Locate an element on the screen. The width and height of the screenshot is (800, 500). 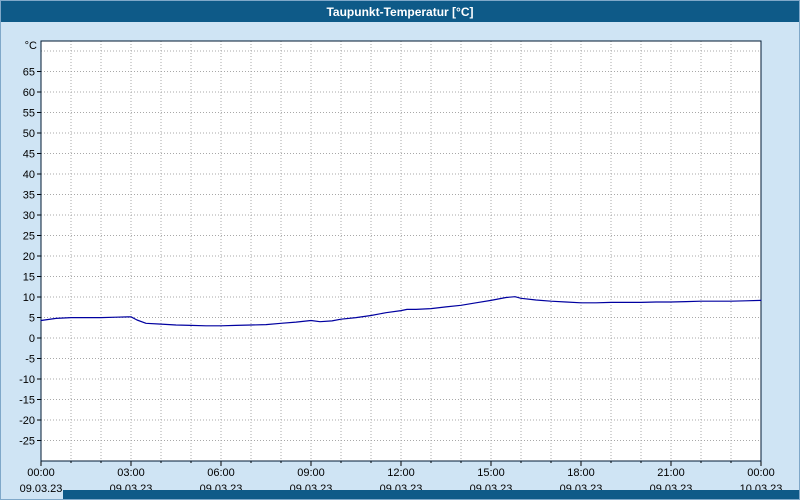
y-tick-label: 65 is located at coordinates (29, 73).